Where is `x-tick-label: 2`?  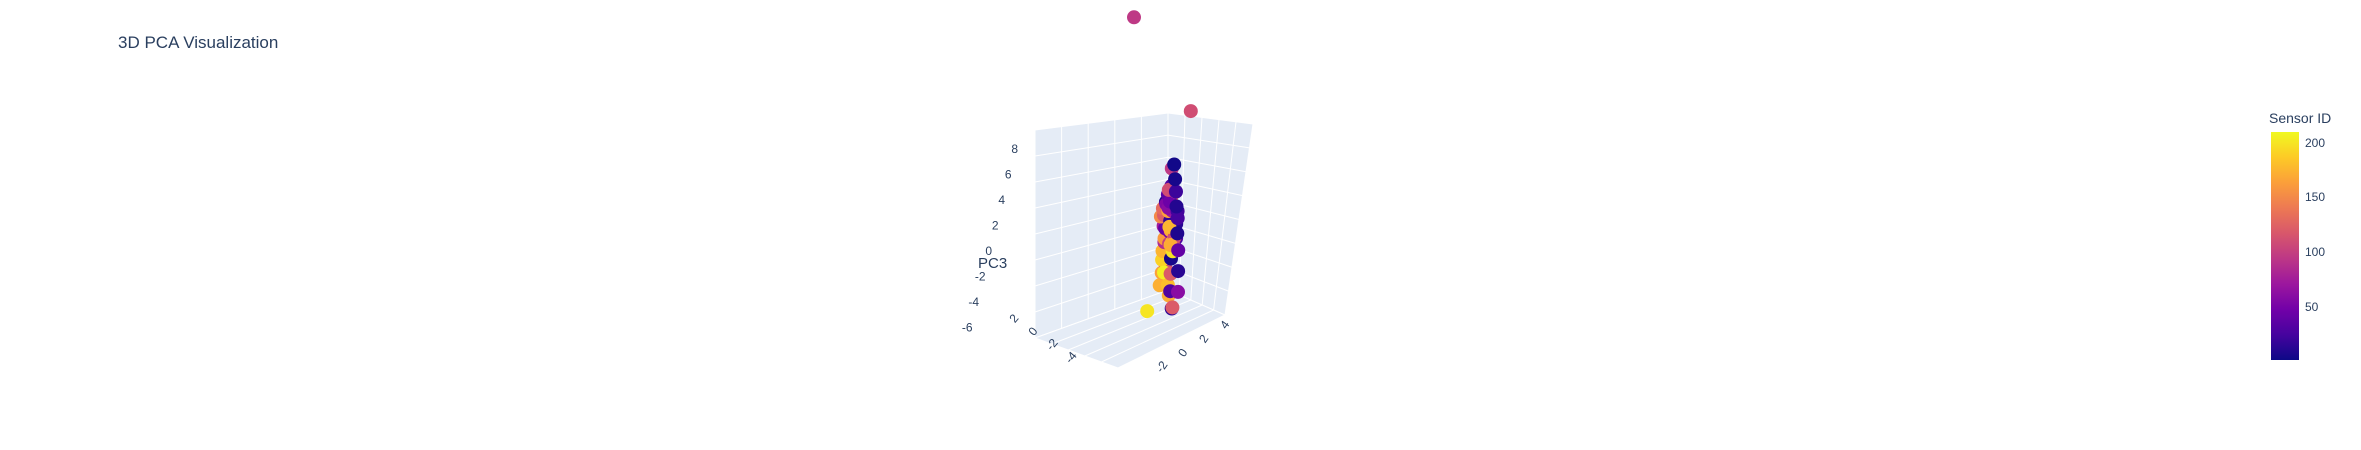 x-tick-label: 2 is located at coordinates (1203, 339).